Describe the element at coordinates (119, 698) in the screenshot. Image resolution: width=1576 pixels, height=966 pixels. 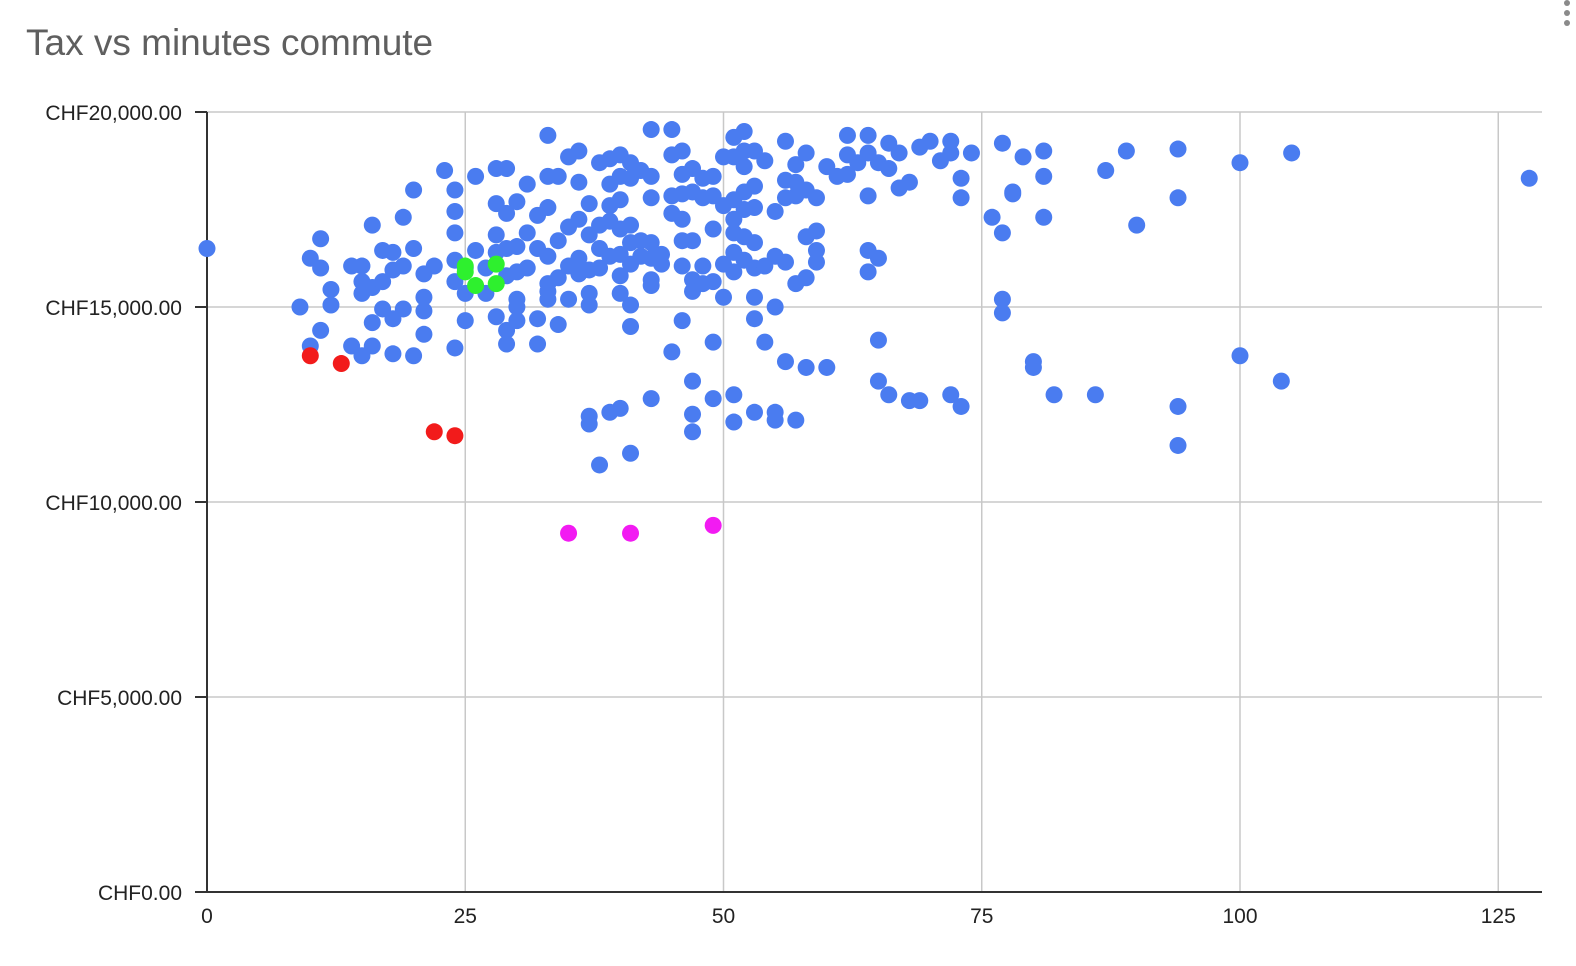
I see `y-tick-label: CHF5,000.00` at that location.